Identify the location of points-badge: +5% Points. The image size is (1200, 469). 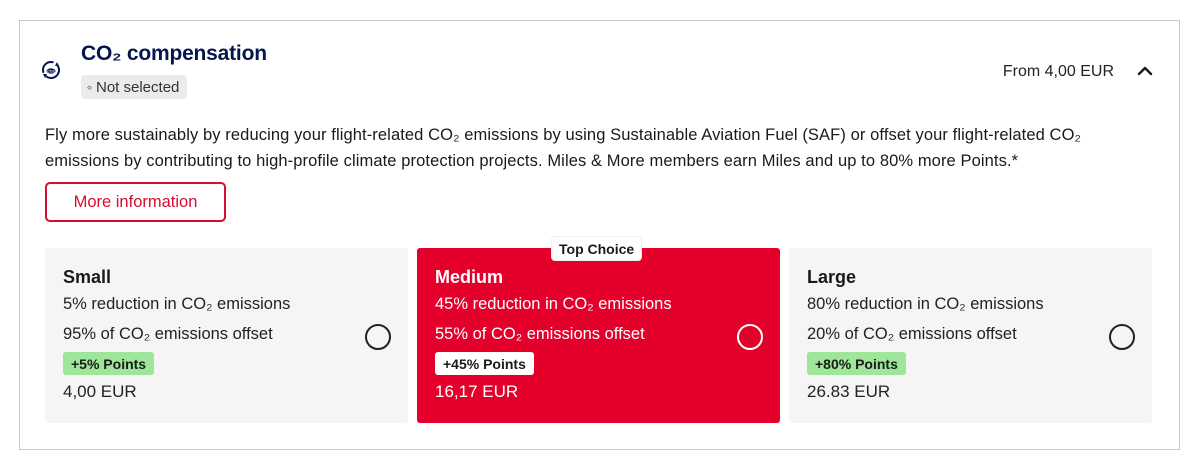
(109, 363).